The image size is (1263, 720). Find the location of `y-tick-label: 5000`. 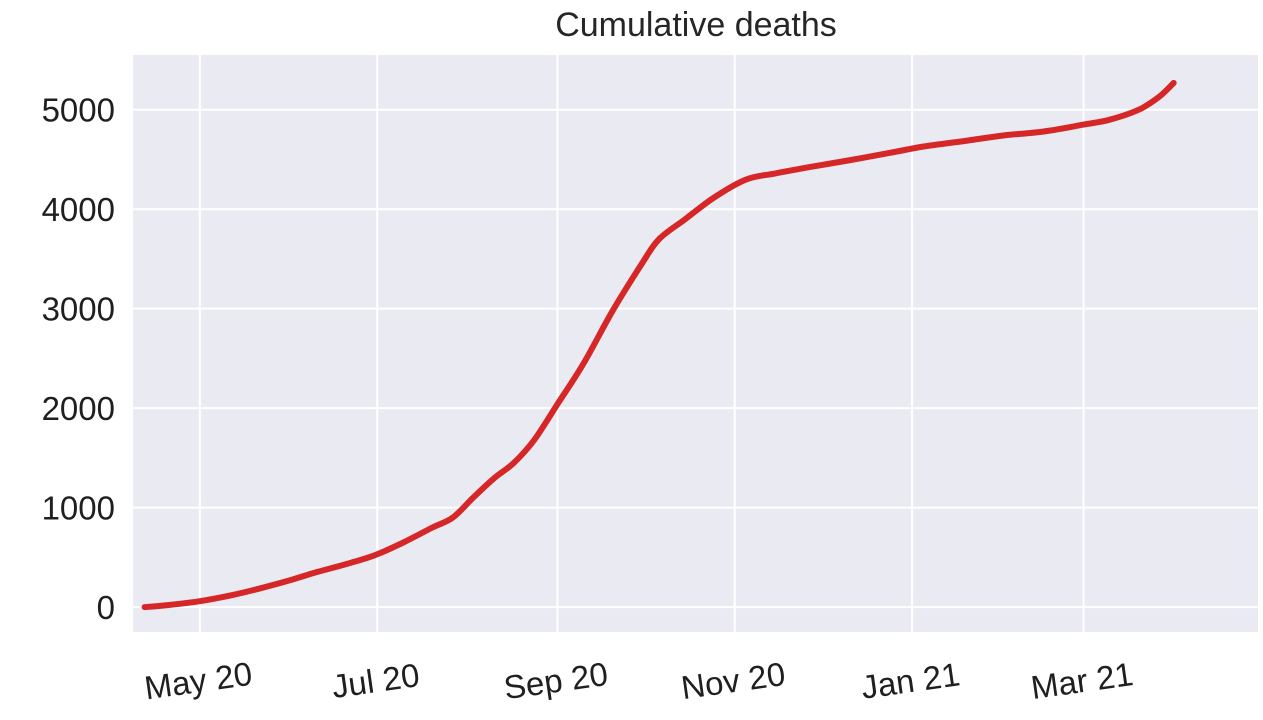

y-tick-label: 5000 is located at coordinates (78, 110).